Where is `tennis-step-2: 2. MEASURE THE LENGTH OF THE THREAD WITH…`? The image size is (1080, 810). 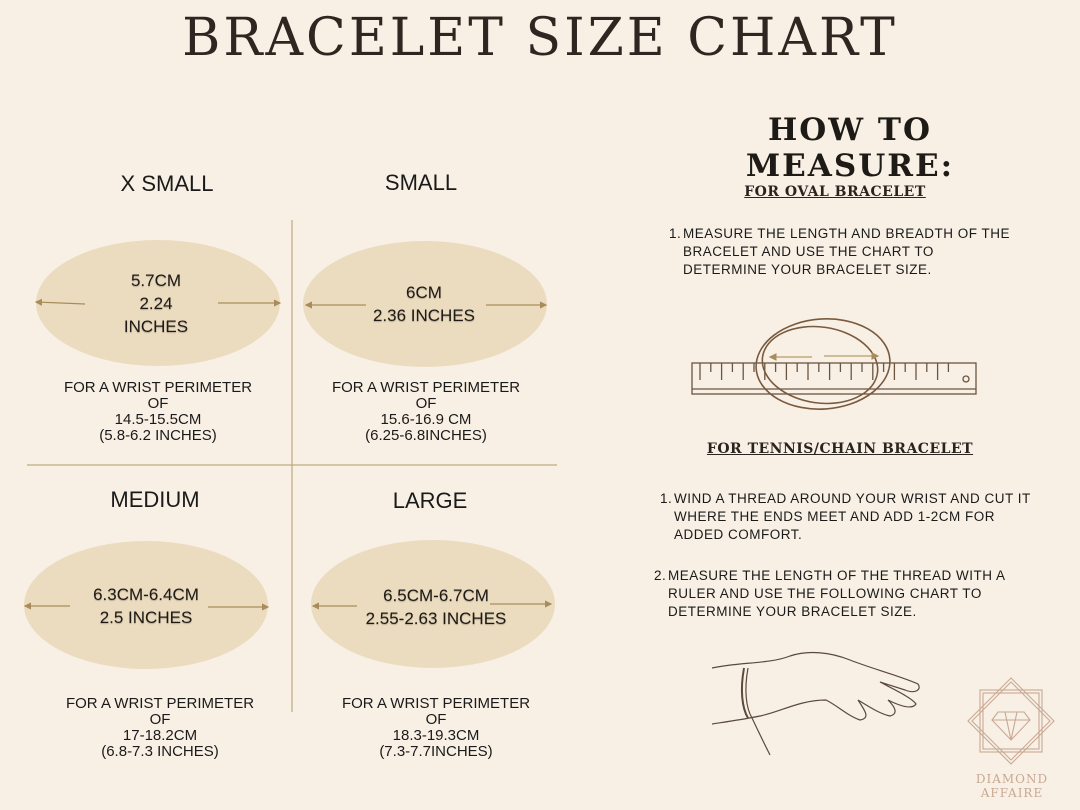
tennis-step-2: 2. MEASURE THE LENGTH OF THE THREAD WITH… is located at coordinates (839, 594).